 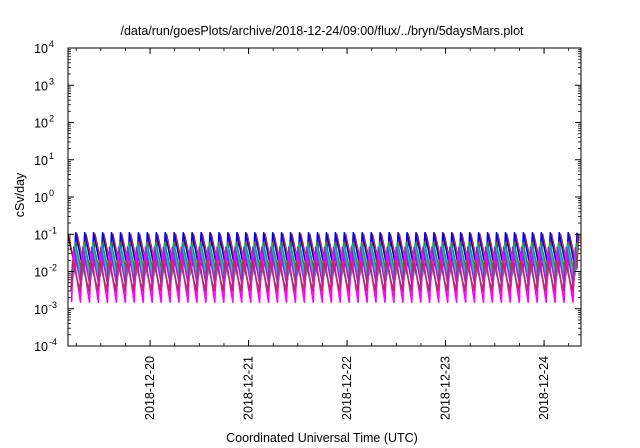 What do you see at coordinates (51, 81) in the screenshot?
I see `y-tick-exponent: 3` at bounding box center [51, 81].